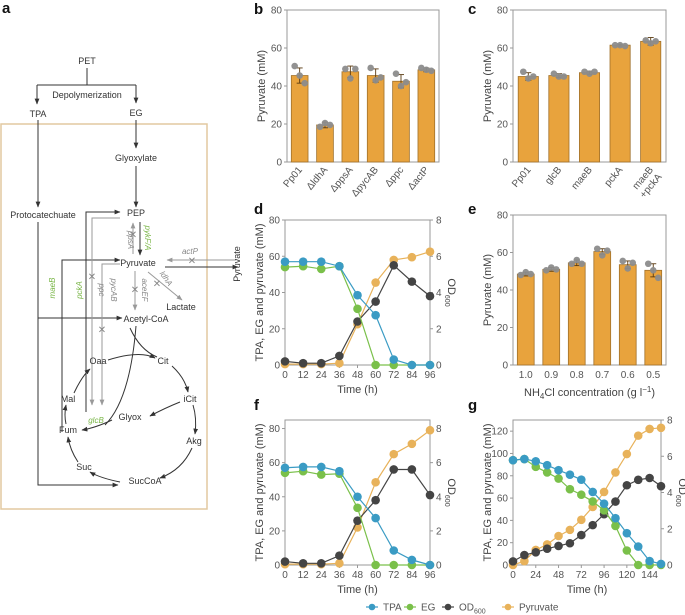 This screenshot has width=685, height=615. What do you see at coordinates (605, 575) in the screenshot?
I see `x-tick-label: 96` at bounding box center [605, 575].